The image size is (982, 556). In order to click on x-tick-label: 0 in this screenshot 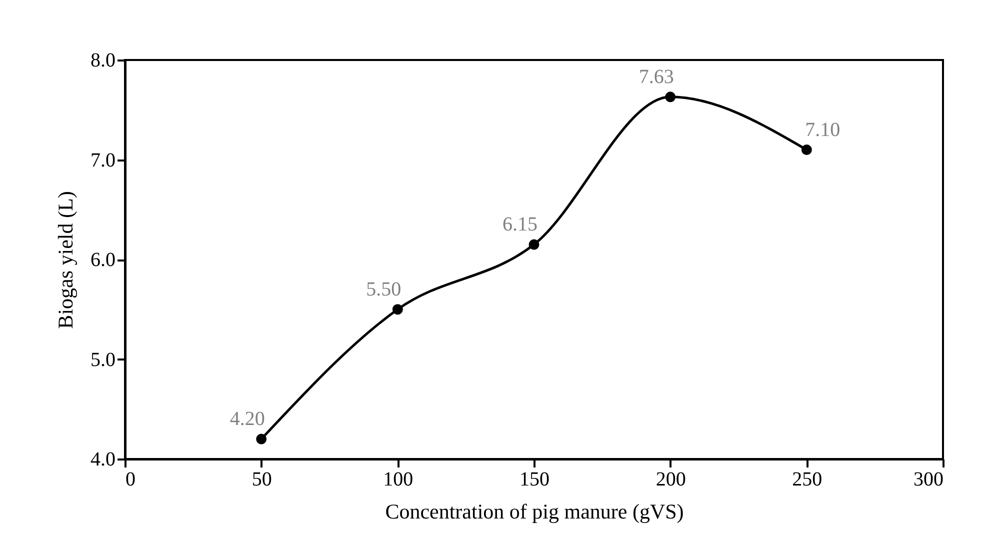, I will do `click(131, 479)`.